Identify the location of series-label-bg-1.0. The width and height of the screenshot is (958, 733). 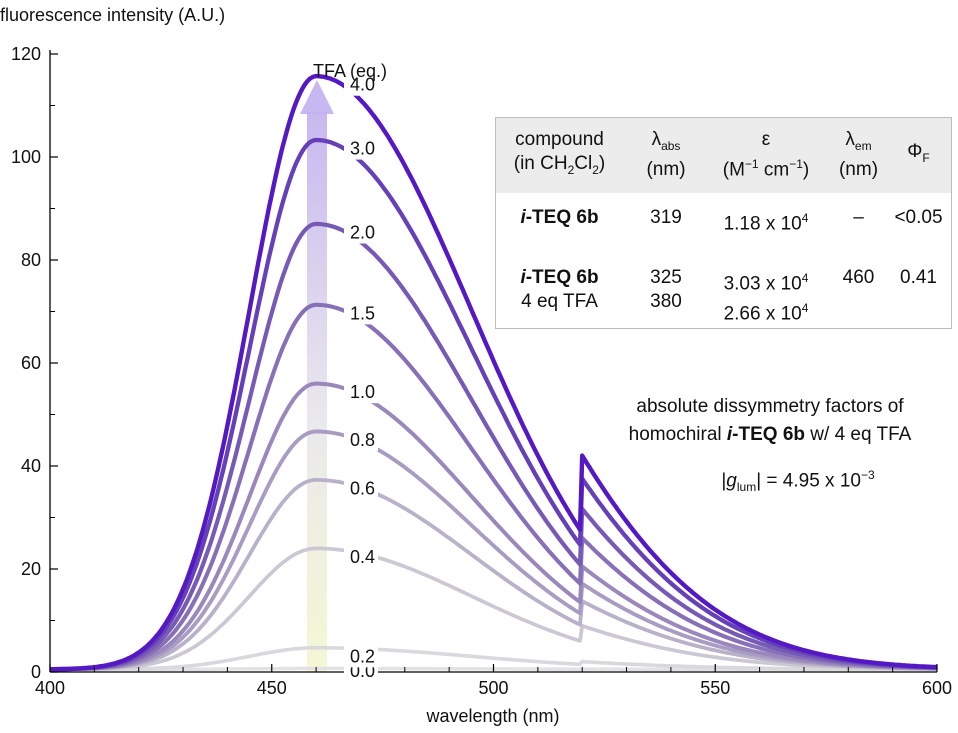
(361, 393).